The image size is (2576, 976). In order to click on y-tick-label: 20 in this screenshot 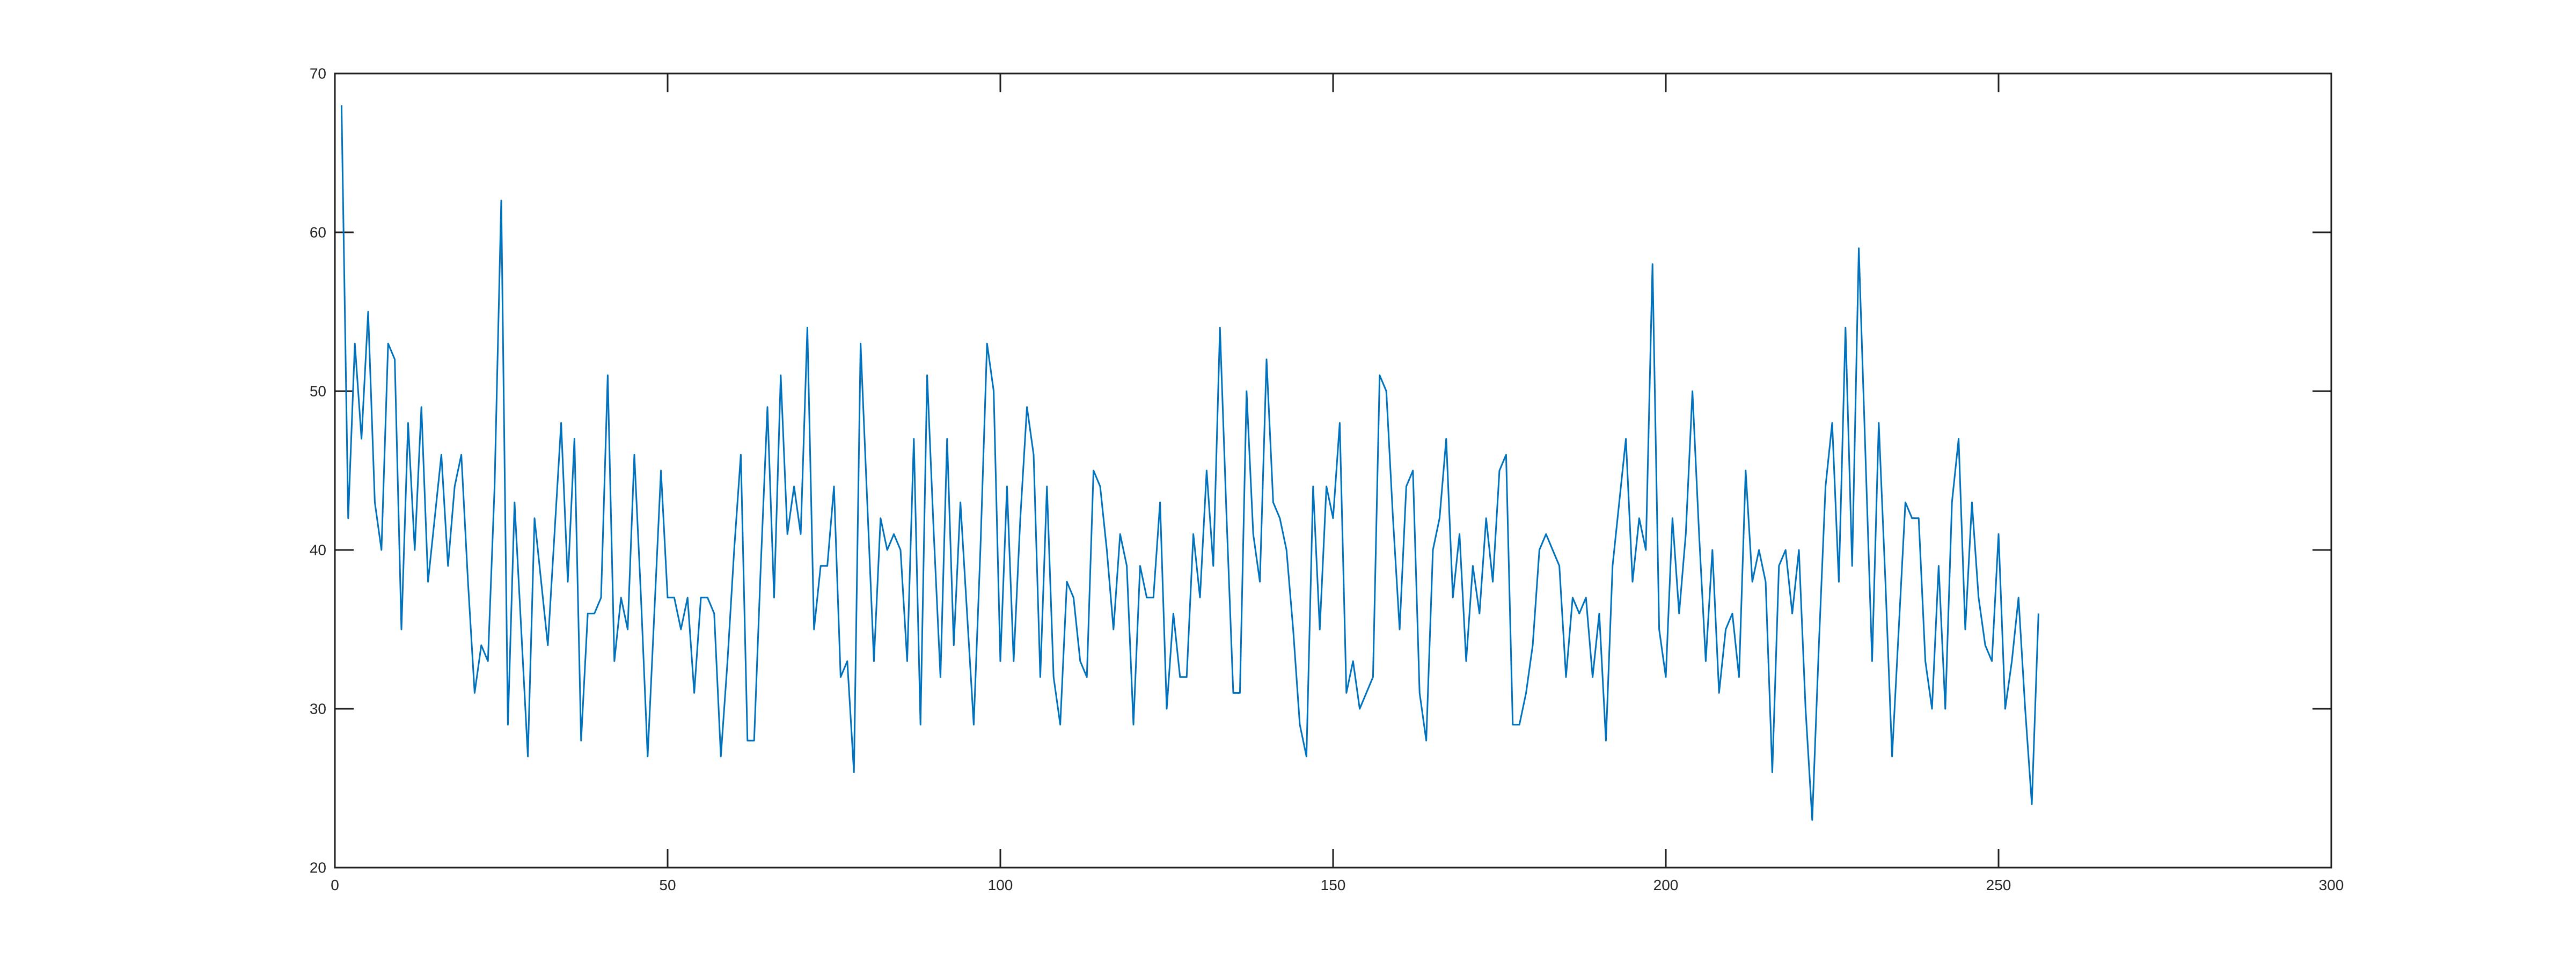, I will do `click(318, 868)`.